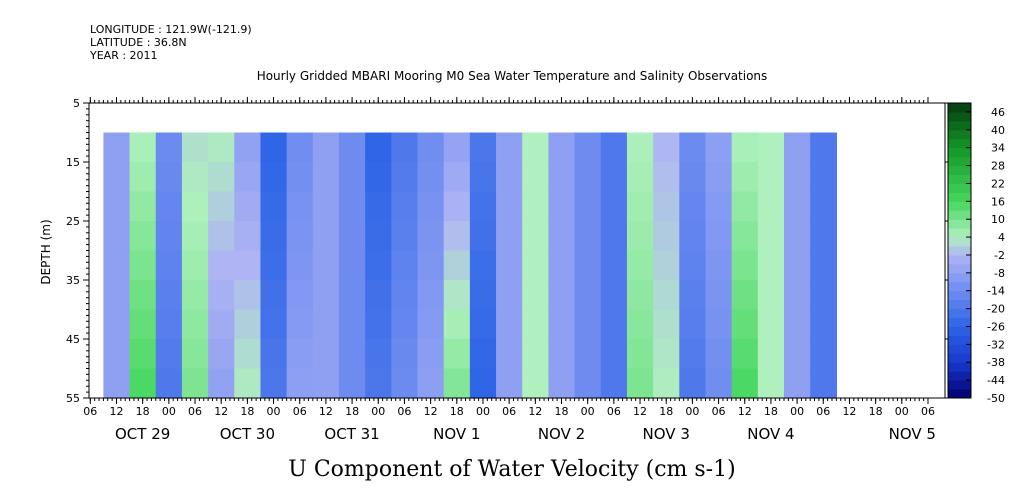  I want to click on colorbar: 46 40 34 28 22 16 10 4 -2 -8 -14 -20 -26 -32 -38 -44 -50, so click(976, 253).